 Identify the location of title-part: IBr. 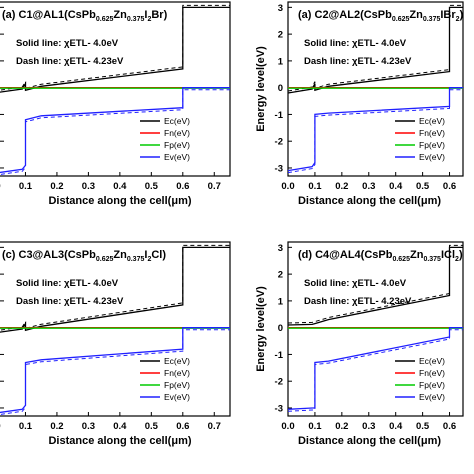
(448, 15).